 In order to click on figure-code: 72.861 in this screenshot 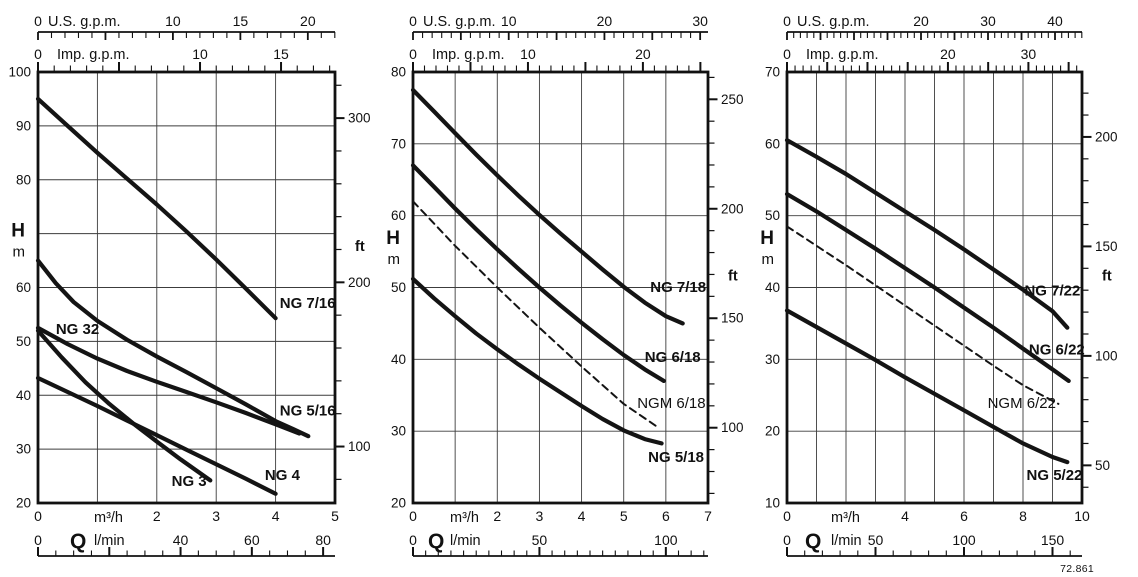, I will do `click(1077, 569)`.